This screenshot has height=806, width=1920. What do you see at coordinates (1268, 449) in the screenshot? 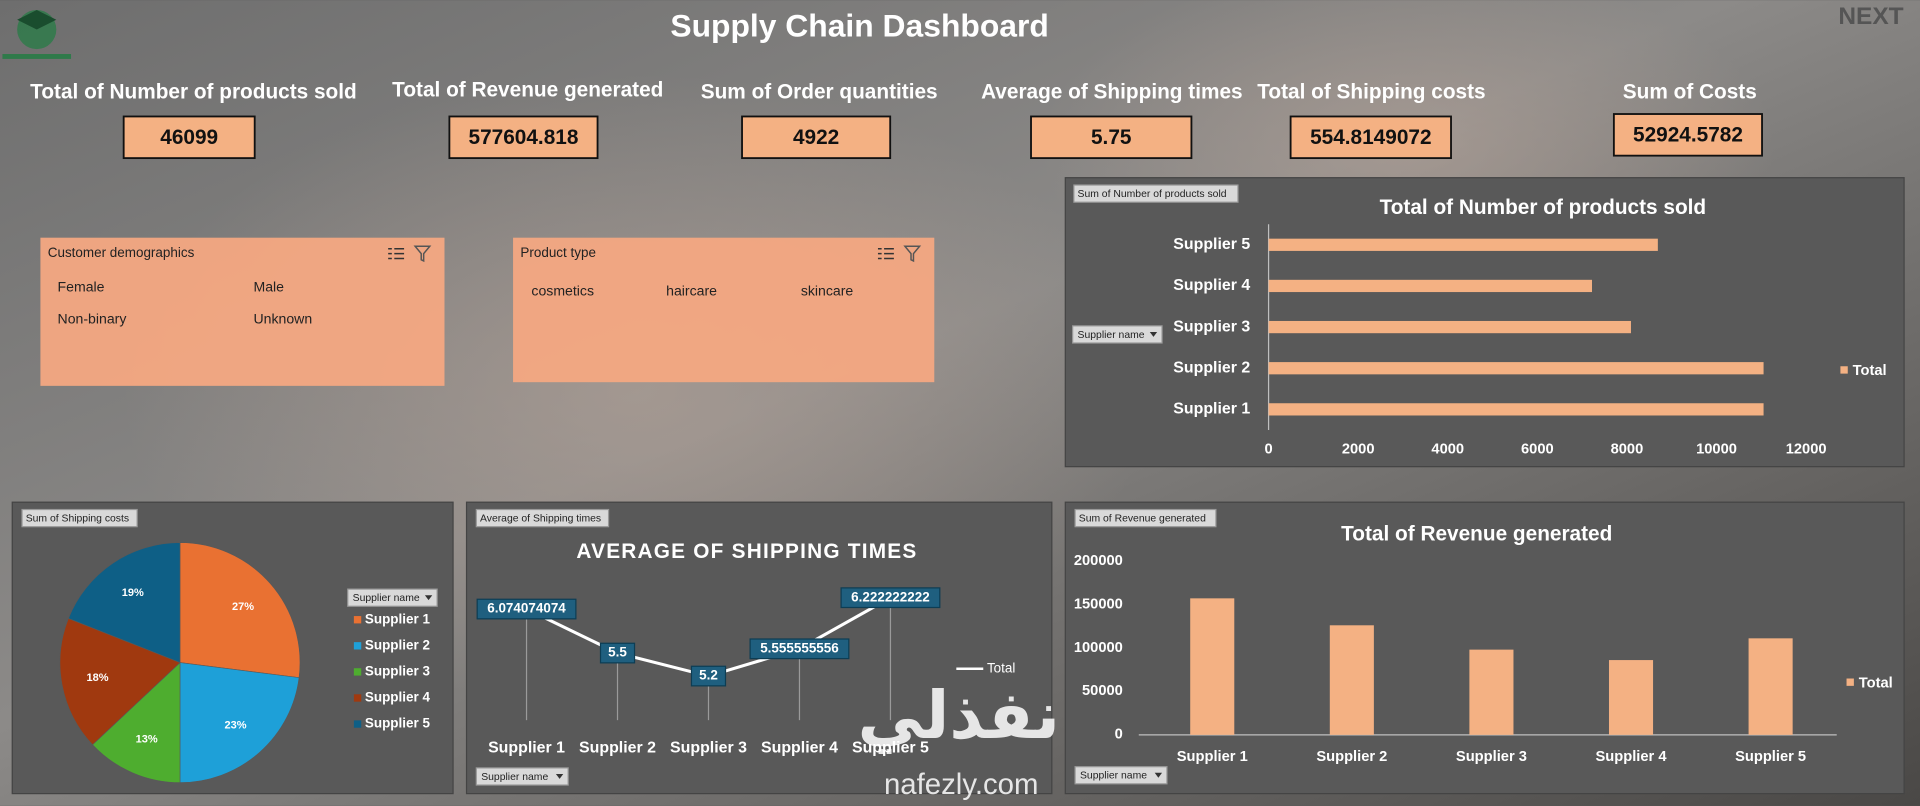
I see `x-tick-label: 0` at bounding box center [1268, 449].